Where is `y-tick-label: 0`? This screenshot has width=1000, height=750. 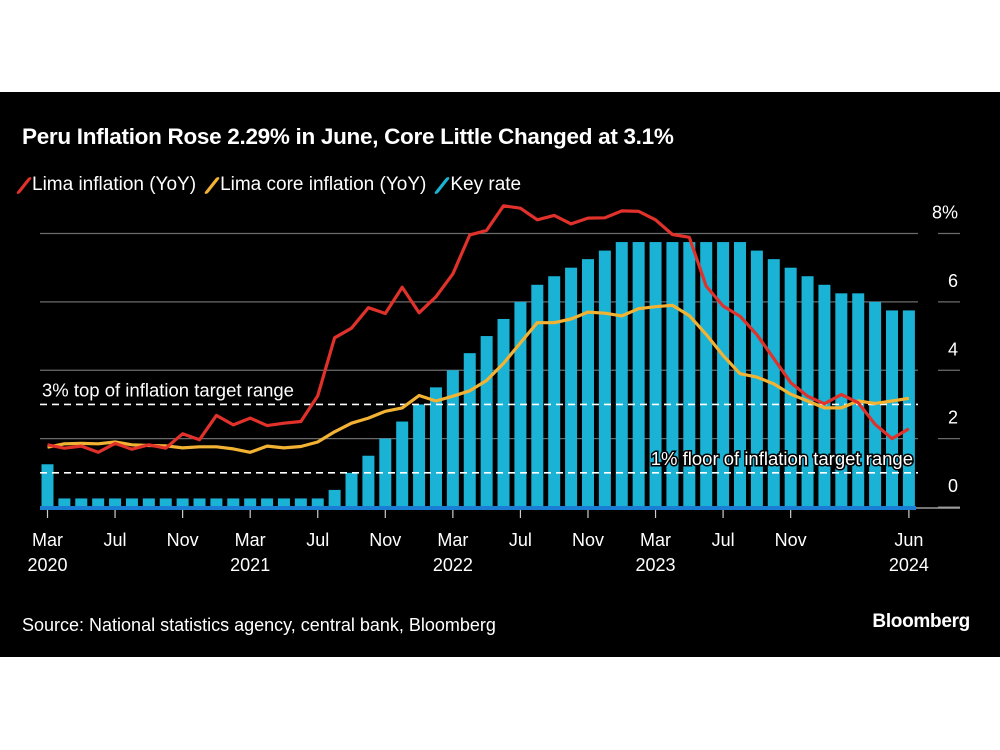
y-tick-label: 0 is located at coordinates (953, 486).